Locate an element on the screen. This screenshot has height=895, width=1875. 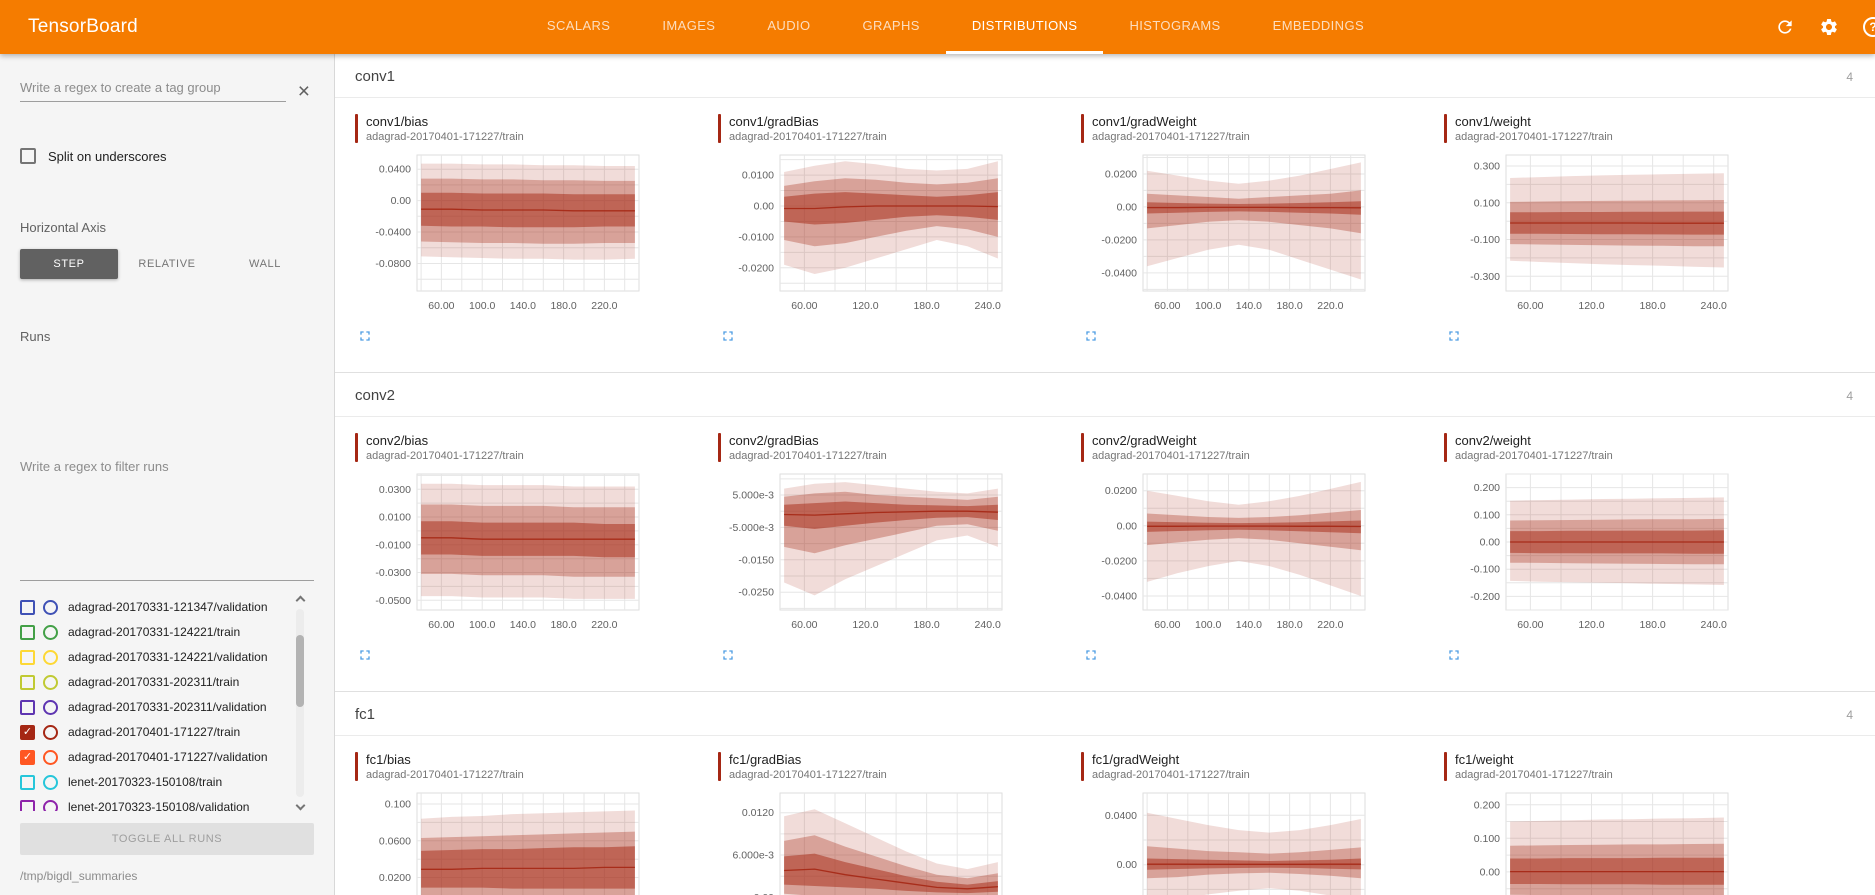
tab-images: IMAGES is located at coordinates (689, 25).